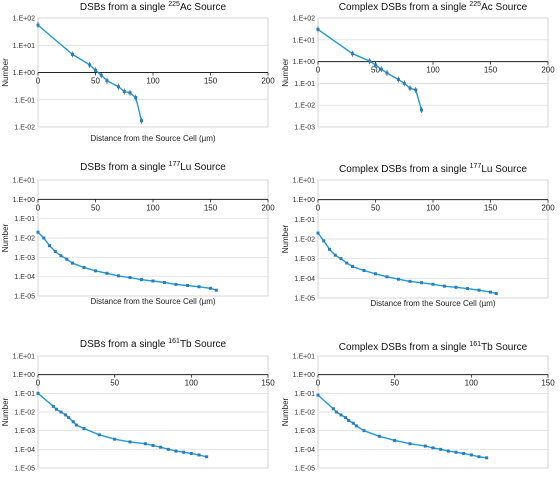 The image size is (560, 483). I want to click on chart-title: Complex DSBs from a single 161Tb Source, so click(433, 347).